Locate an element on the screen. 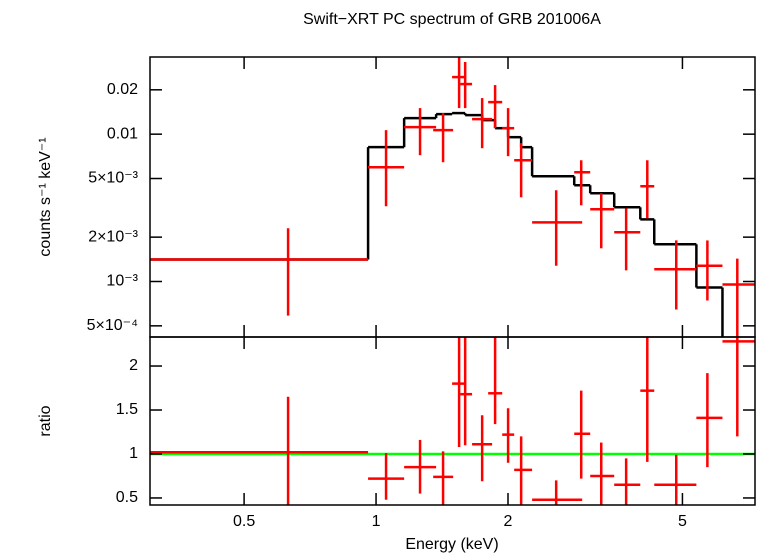 Image resolution: width=758 pixels, height=556 pixels. y-tick-label: 5×10⁻³ is located at coordinates (113, 178).